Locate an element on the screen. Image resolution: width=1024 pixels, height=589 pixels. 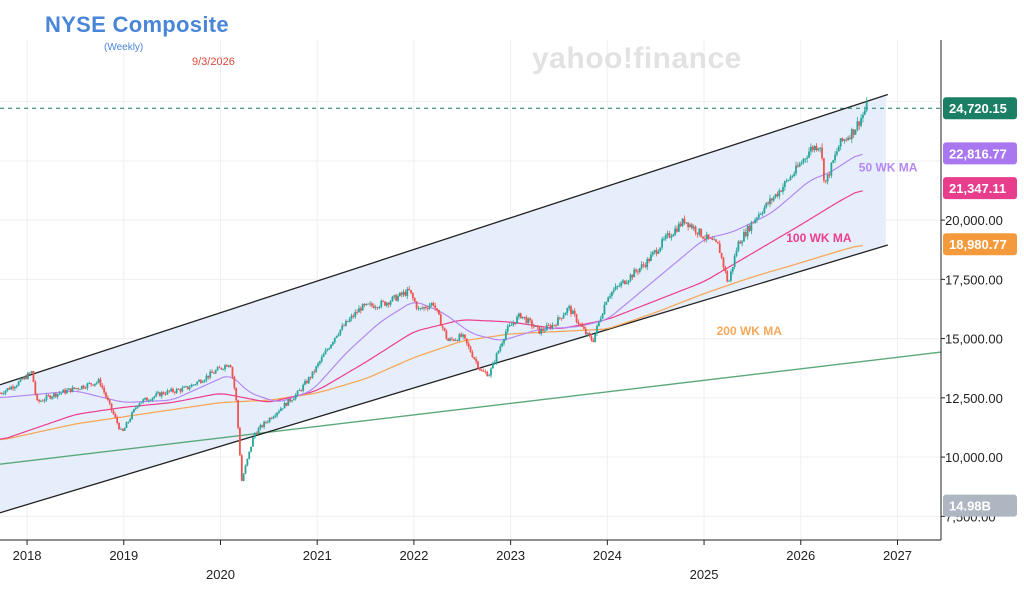
x-tick-label: 2023 is located at coordinates (510, 555).